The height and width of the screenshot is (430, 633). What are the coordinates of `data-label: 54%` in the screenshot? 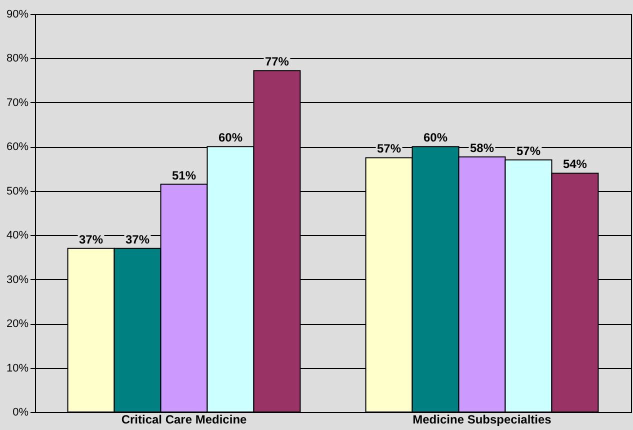 It's located at (575, 164).